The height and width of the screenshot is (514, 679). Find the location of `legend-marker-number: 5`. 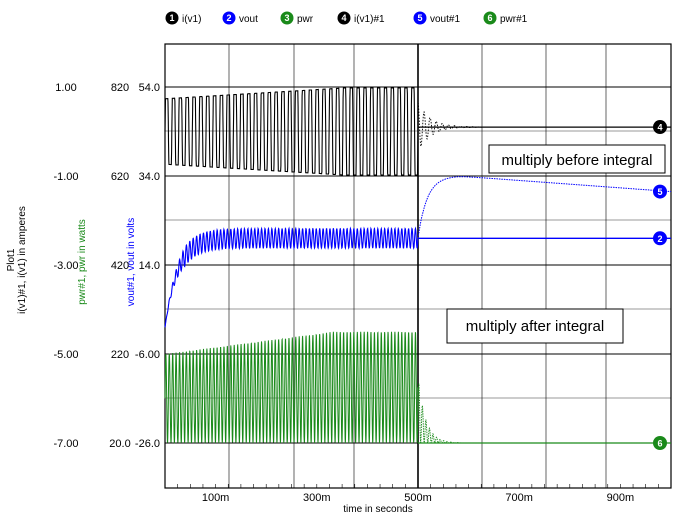

legend-marker-number: 5 is located at coordinates (419, 18).